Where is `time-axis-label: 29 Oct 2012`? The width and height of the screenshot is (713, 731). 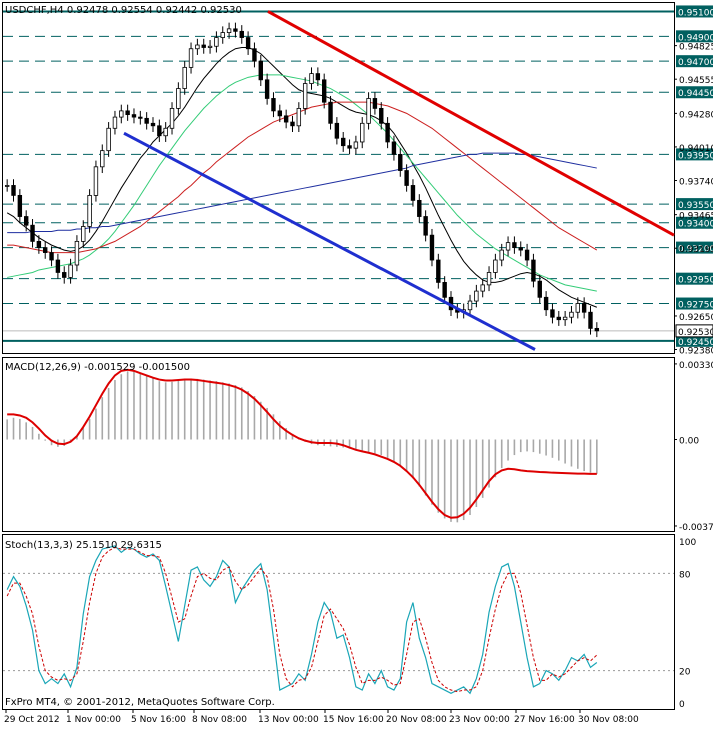 time-axis-label: 29 Oct 2012 is located at coordinates (32, 720).